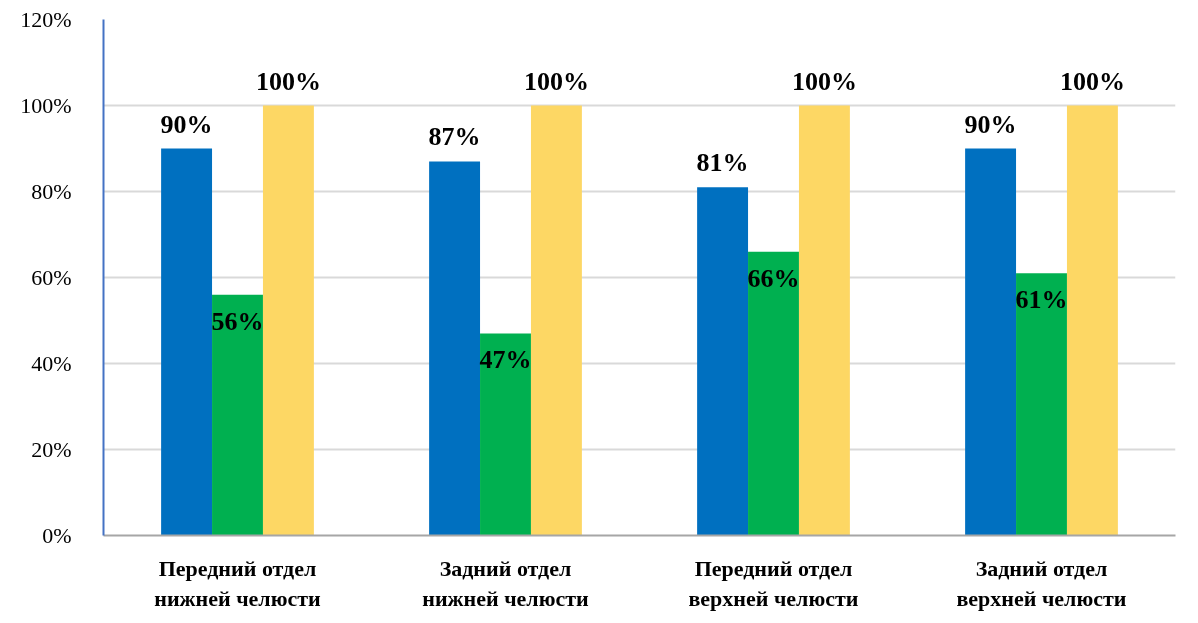  Describe the element at coordinates (51, 191) in the screenshot. I see `y-tick-label: 80%` at that location.